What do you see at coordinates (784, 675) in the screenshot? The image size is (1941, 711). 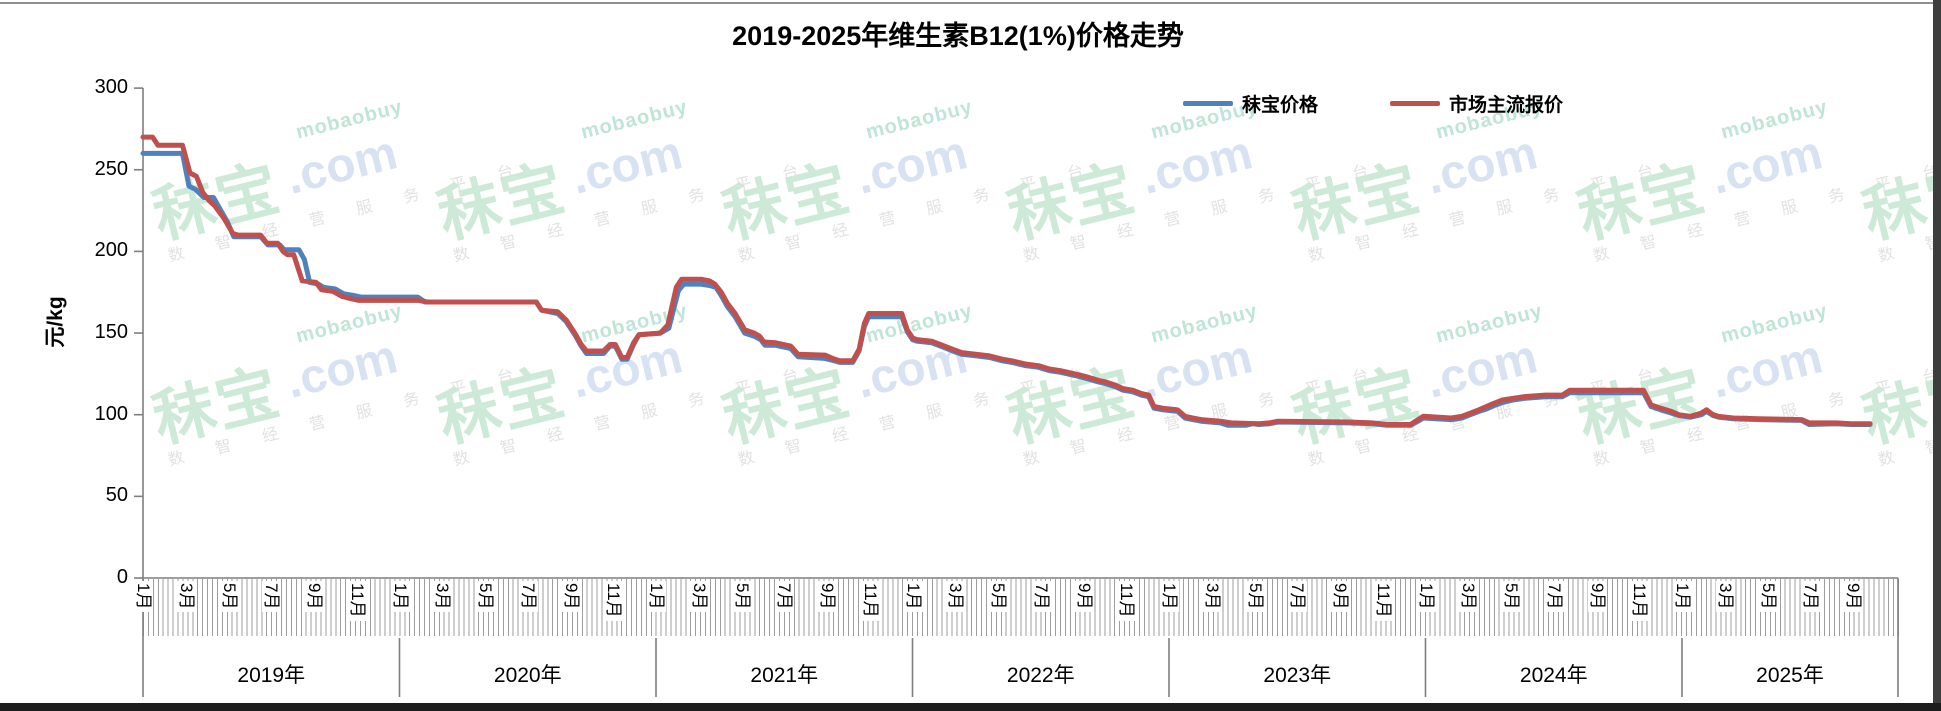 I see `year-label: 2021年` at bounding box center [784, 675].